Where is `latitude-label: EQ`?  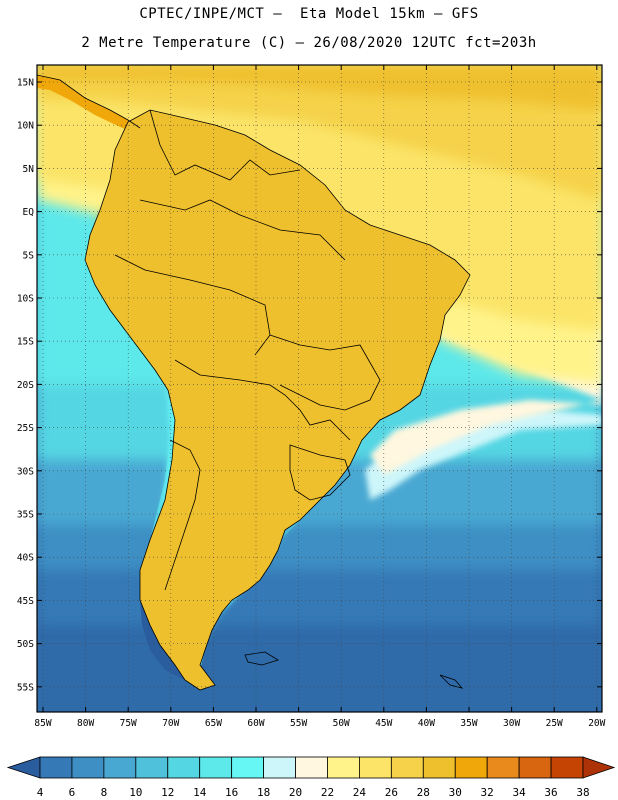 latitude-label: EQ is located at coordinates (29, 212).